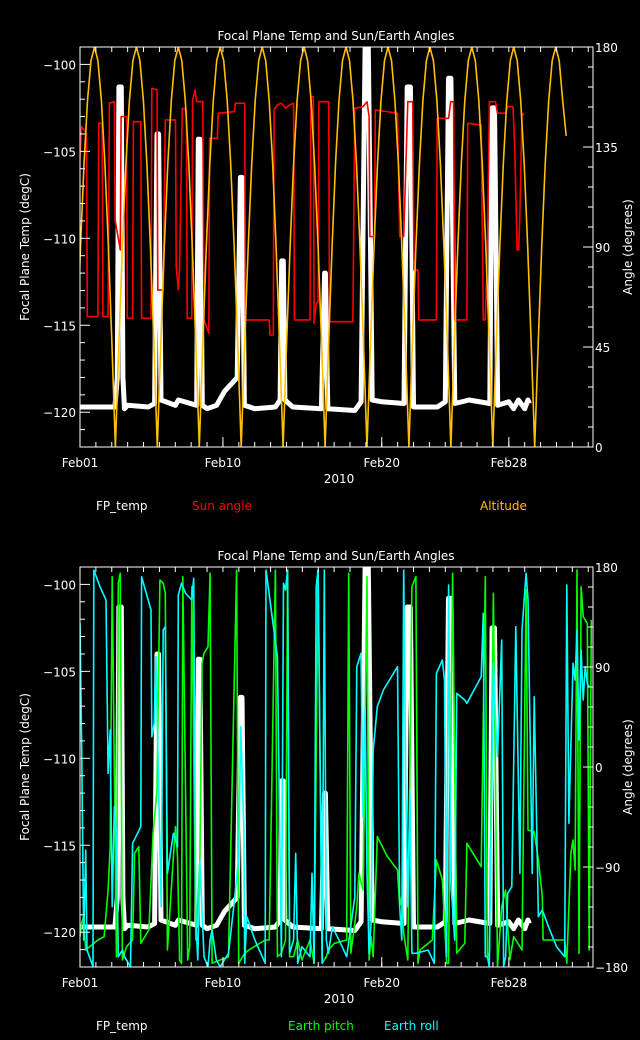 The image size is (640, 1040). What do you see at coordinates (321, 1026) in the screenshot?
I see `legend-earth-pitch: Earth pitch` at bounding box center [321, 1026].